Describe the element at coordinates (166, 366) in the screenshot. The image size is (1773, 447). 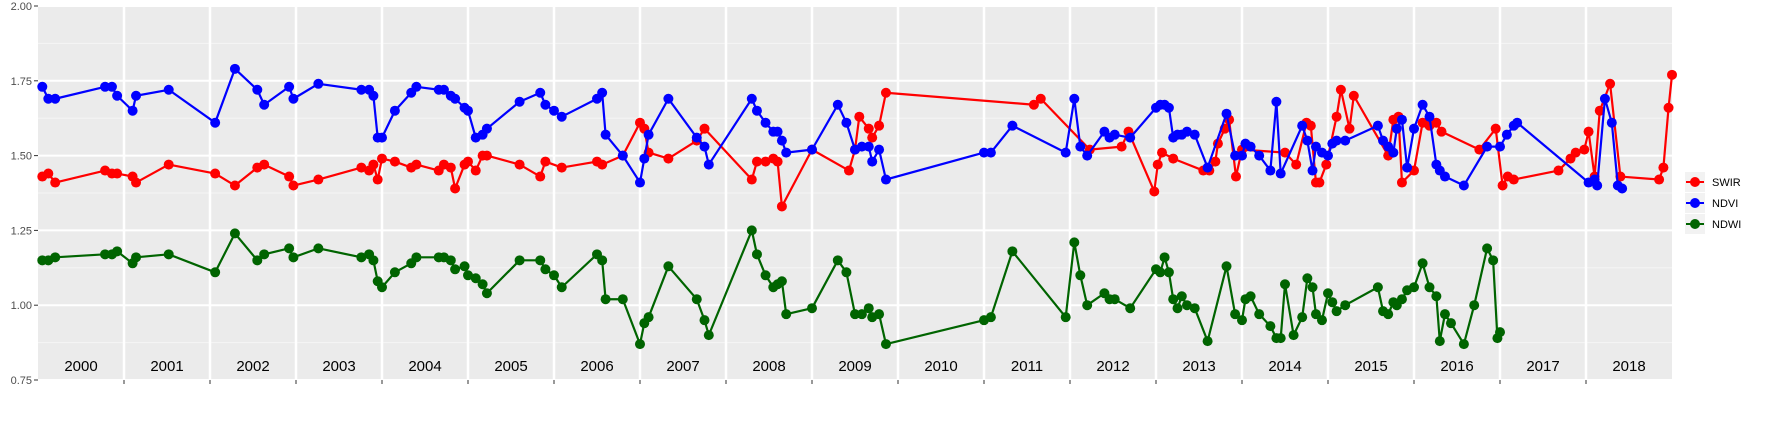
I see `year-label: 2001` at that location.